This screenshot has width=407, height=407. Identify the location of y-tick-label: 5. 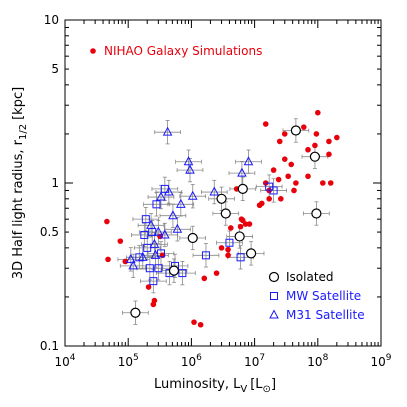
(55, 69).